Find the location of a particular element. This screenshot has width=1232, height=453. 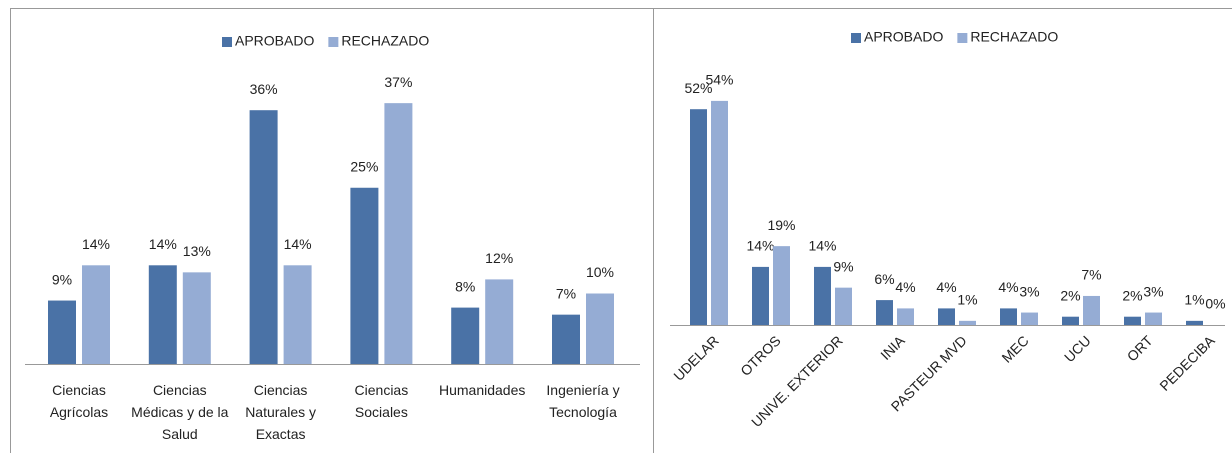

x-tick-label: MEC is located at coordinates (1014, 348).